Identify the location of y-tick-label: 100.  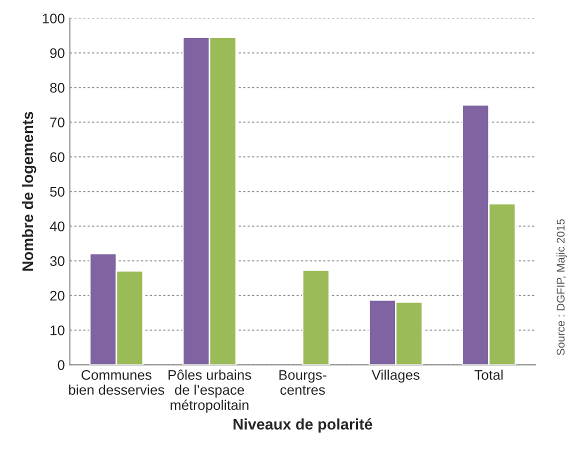
(53, 19).